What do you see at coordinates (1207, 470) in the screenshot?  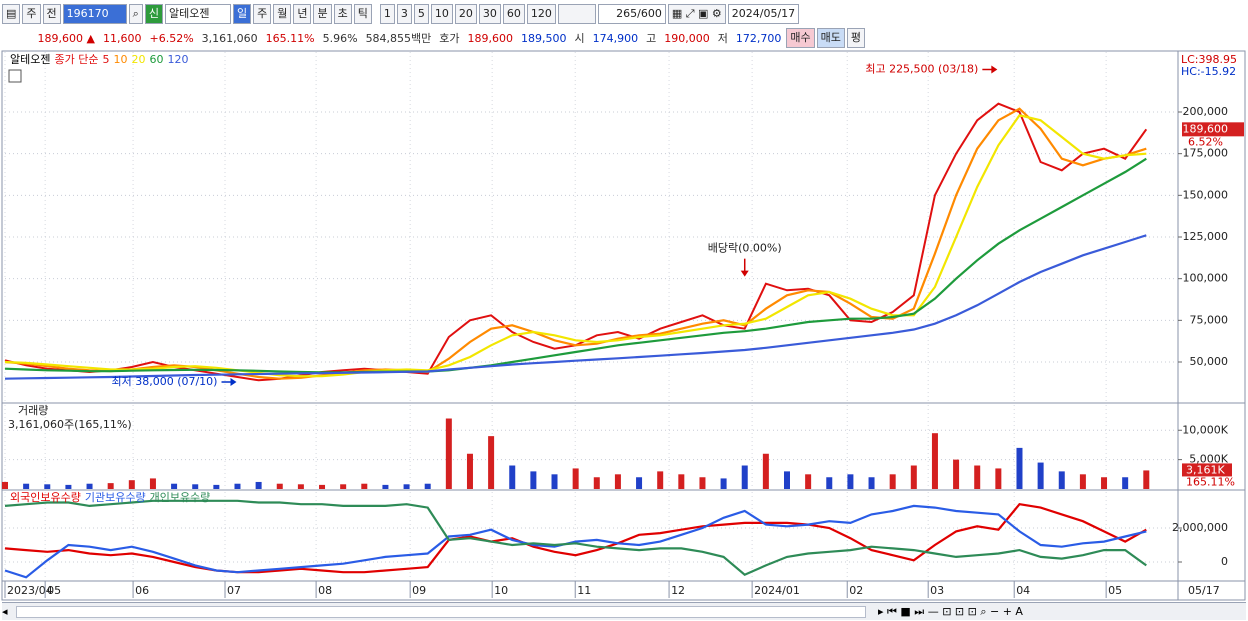 I see `volume-current-box` at bounding box center [1207, 470].